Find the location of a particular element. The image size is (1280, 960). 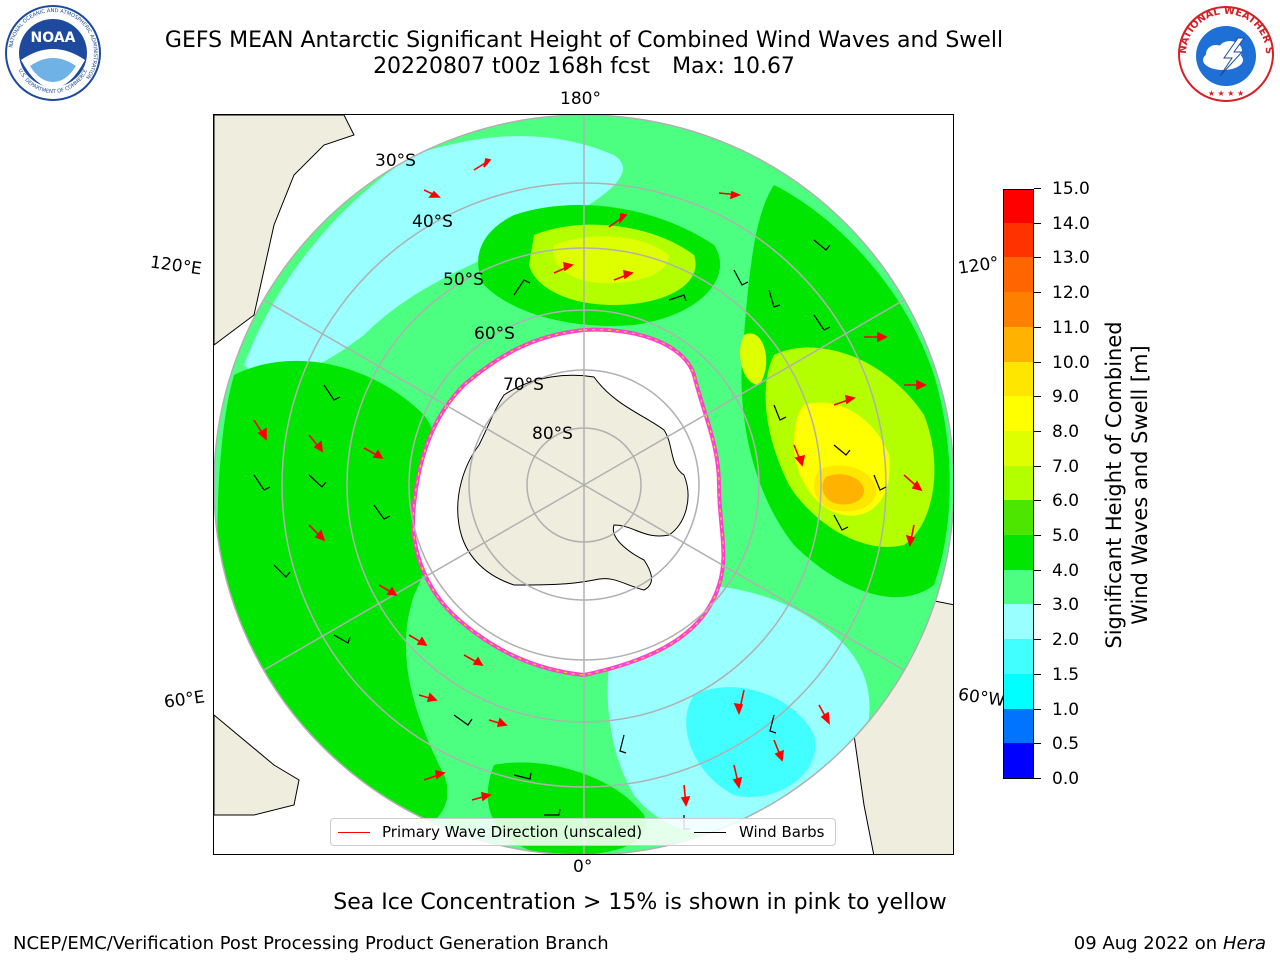

colorbar-tick-label: 5.0 is located at coordinates (1066, 536).